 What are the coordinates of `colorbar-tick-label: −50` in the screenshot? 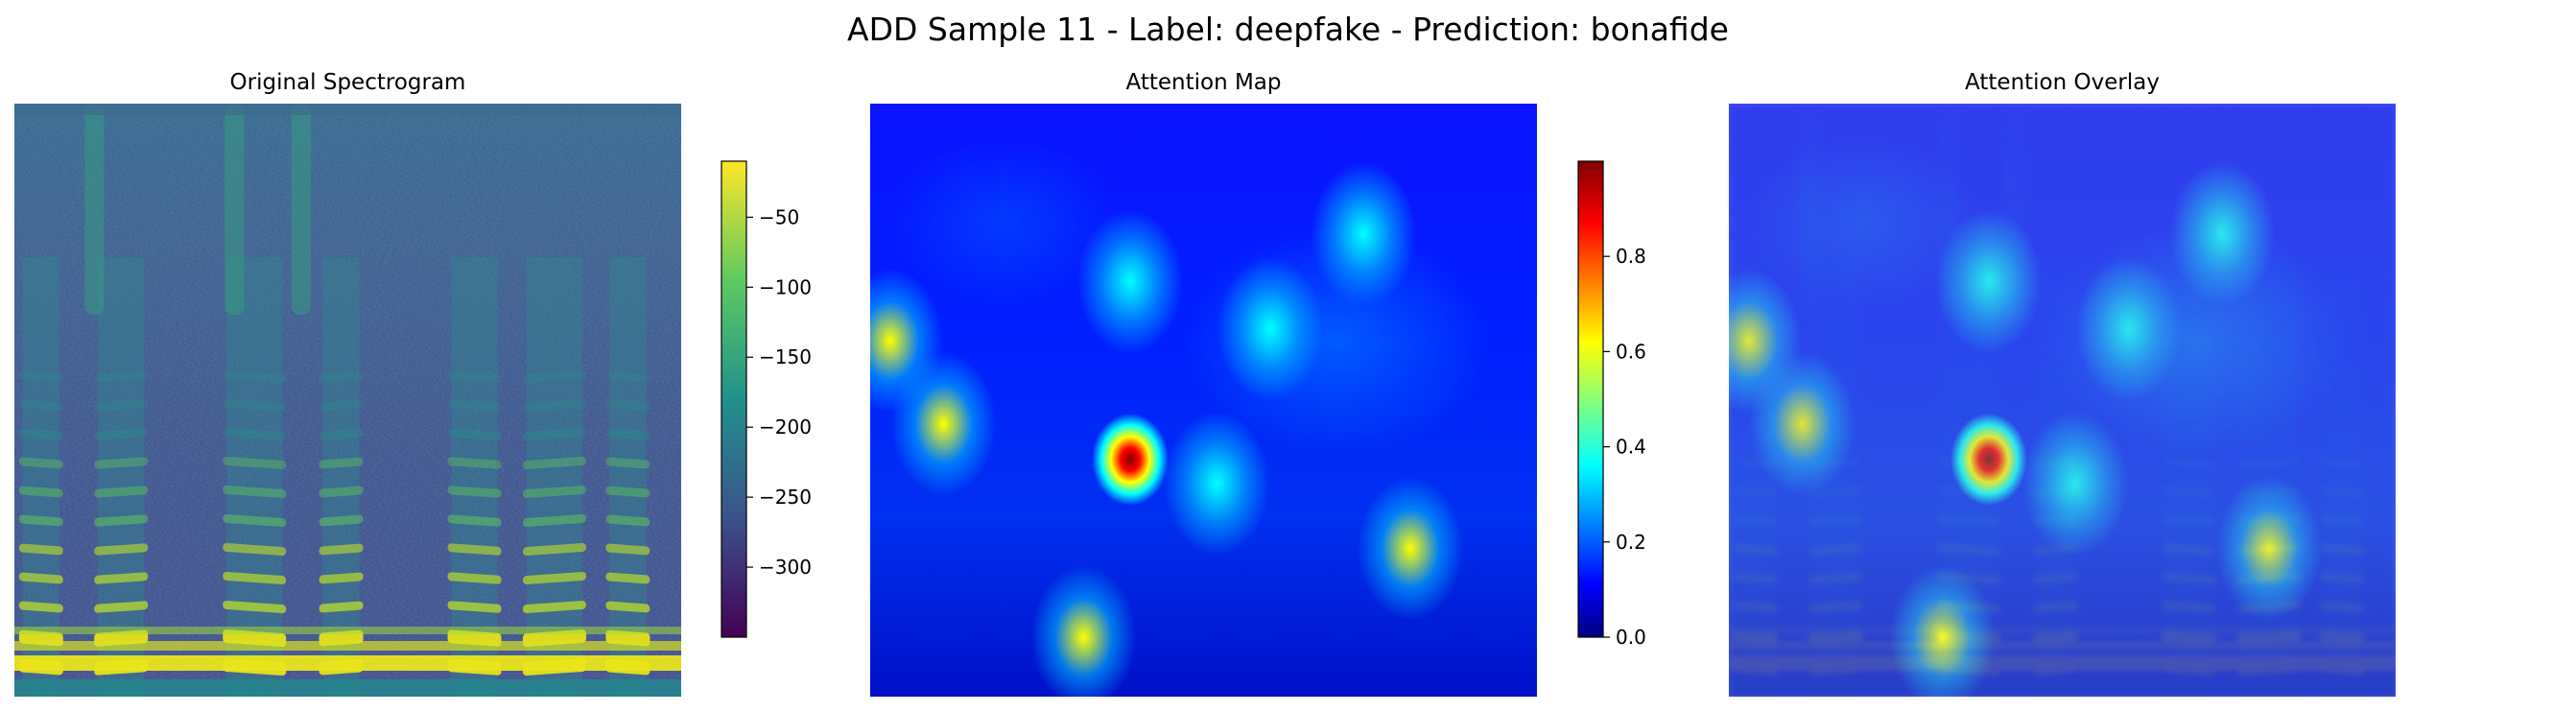 It's located at (779, 216).